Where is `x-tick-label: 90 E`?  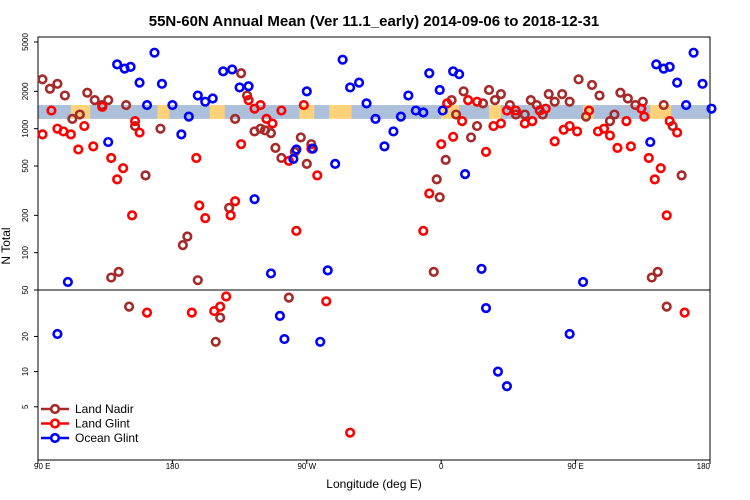 x-tick-label: 90 E is located at coordinates (42, 466).